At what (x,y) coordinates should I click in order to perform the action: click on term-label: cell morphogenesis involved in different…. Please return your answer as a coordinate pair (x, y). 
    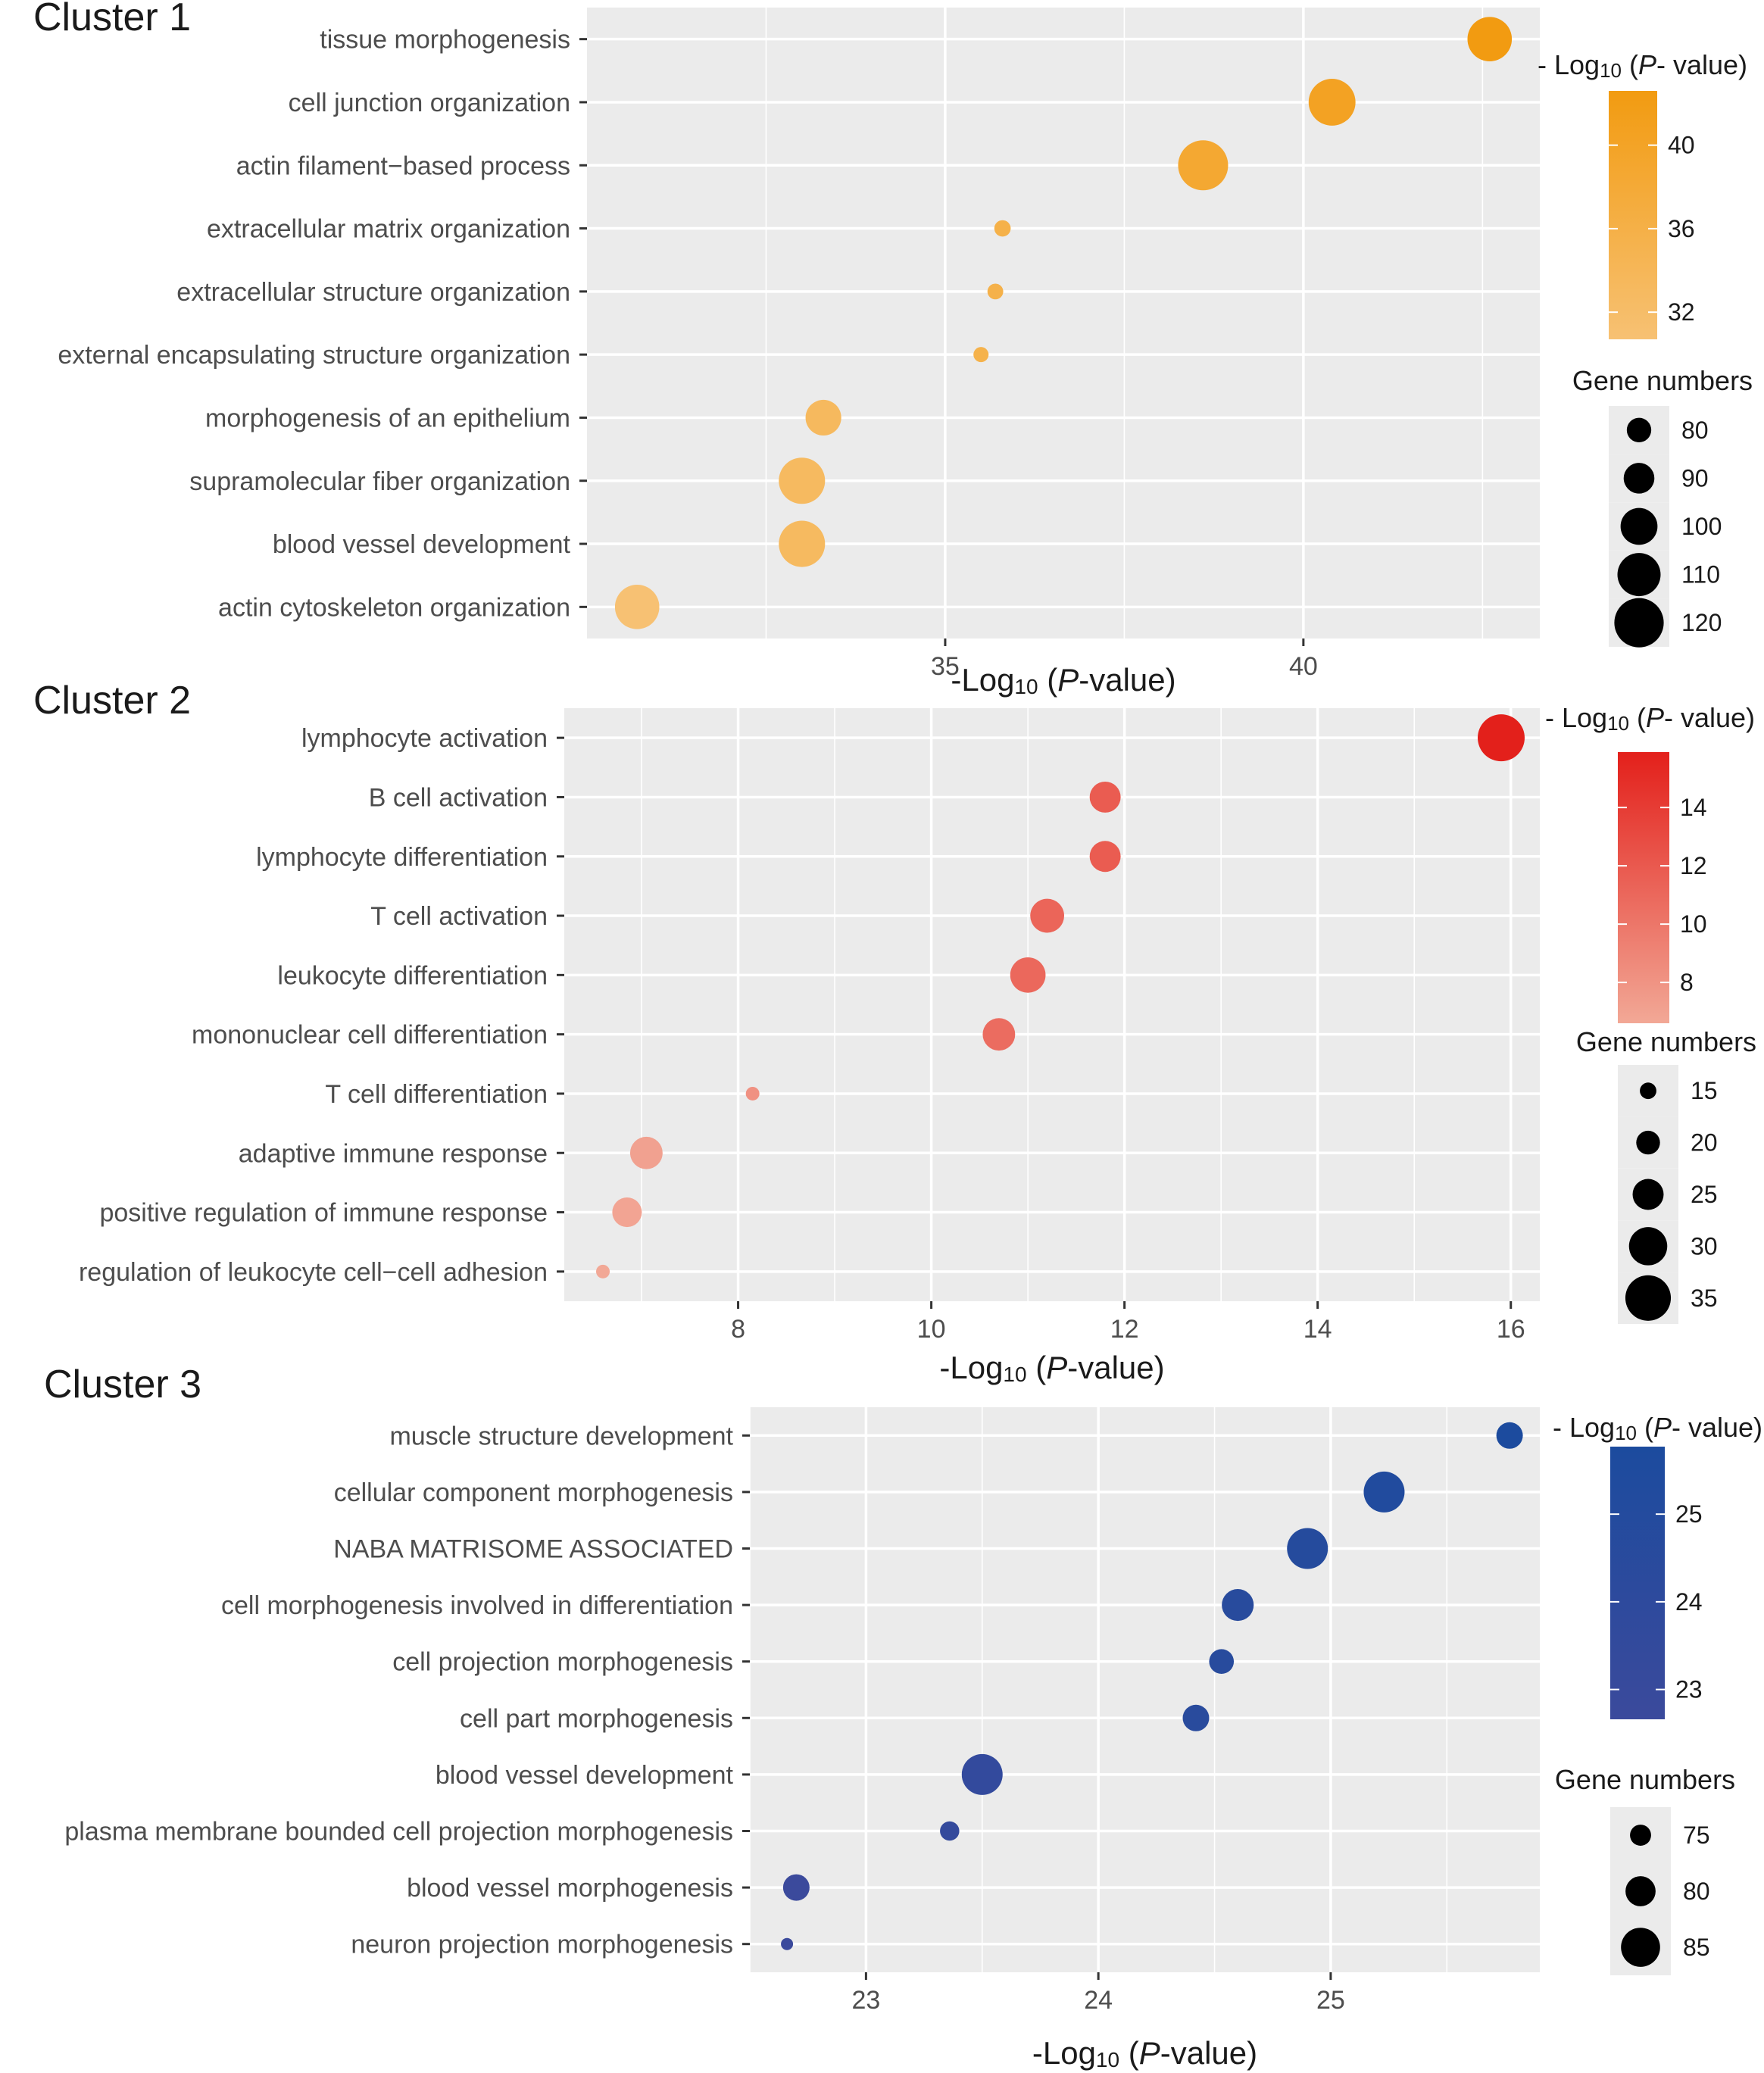
    Looking at the image, I should click on (477, 1605).